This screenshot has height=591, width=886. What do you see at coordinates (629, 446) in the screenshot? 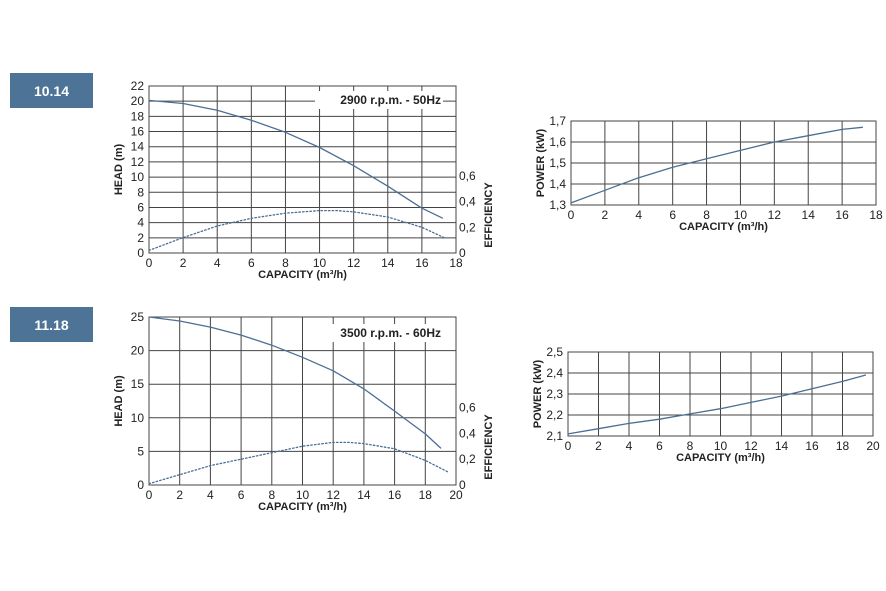
I see `chart-4-x-tick-label: 4` at bounding box center [629, 446].